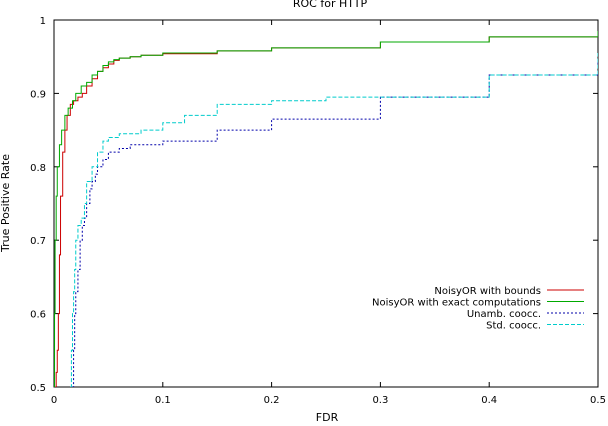 This screenshot has width=608, height=426. Describe the element at coordinates (272, 400) in the screenshot. I see `x-tick-label: 0.2` at that location.